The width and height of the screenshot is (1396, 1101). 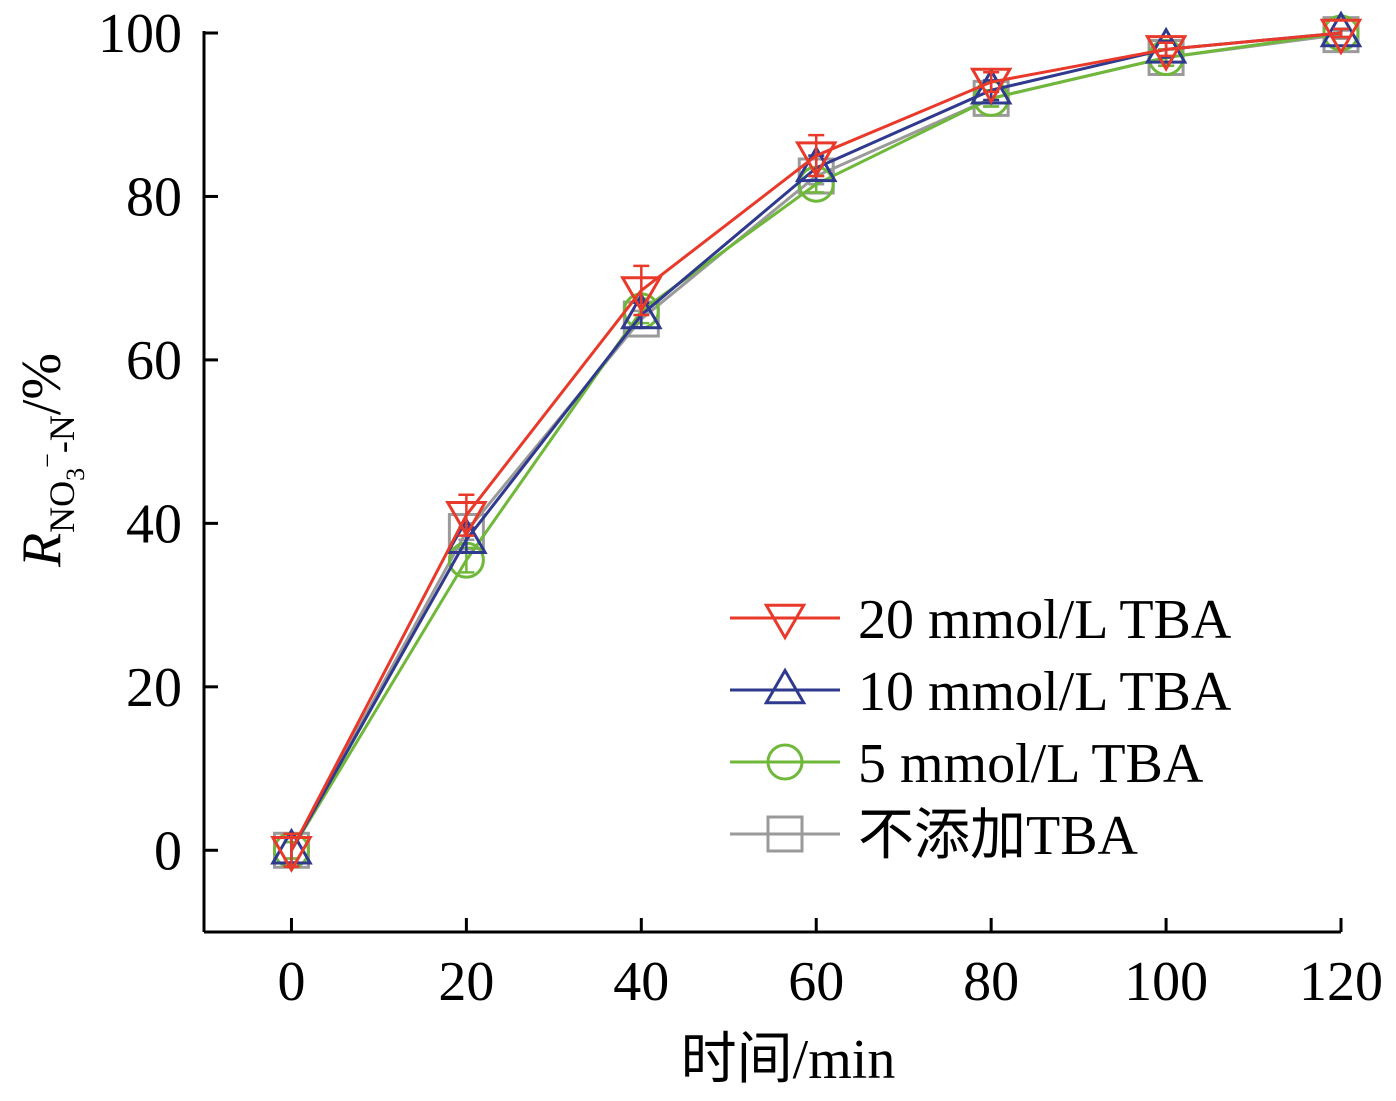 I want to click on x-tick-label: 80, so click(x=991, y=982).